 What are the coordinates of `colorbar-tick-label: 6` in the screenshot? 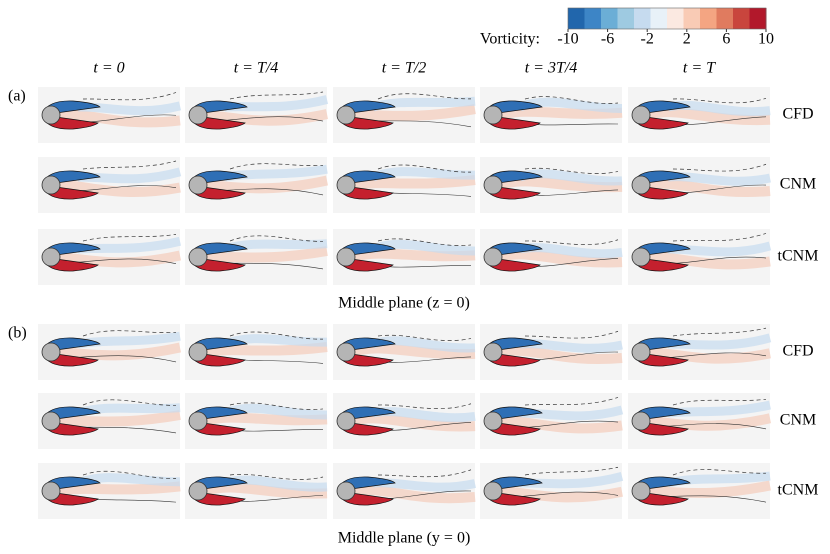 It's located at (726, 39).